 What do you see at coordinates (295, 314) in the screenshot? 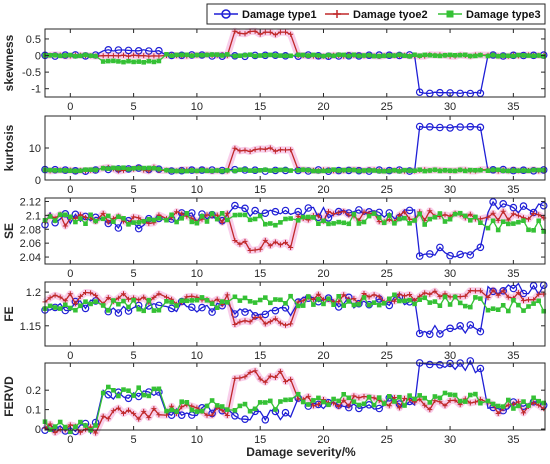
I see `plot-frame` at bounding box center [295, 314].